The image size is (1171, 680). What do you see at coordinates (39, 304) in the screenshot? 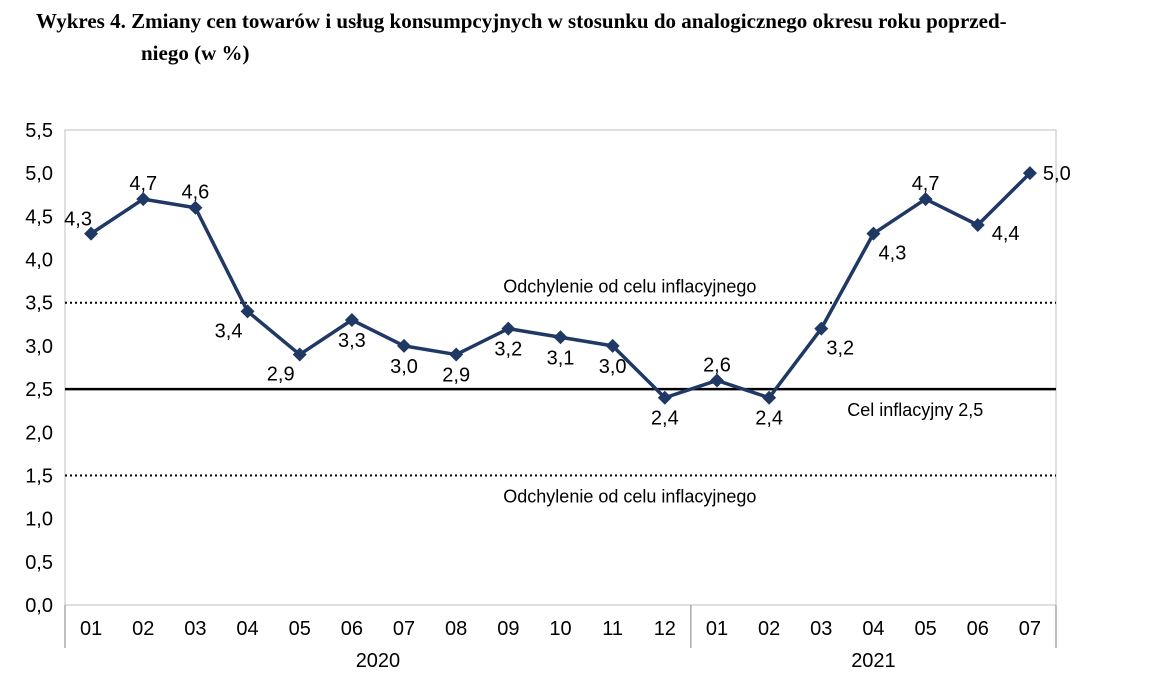
I see `y-axis-tick-label: 3,5` at bounding box center [39, 304].